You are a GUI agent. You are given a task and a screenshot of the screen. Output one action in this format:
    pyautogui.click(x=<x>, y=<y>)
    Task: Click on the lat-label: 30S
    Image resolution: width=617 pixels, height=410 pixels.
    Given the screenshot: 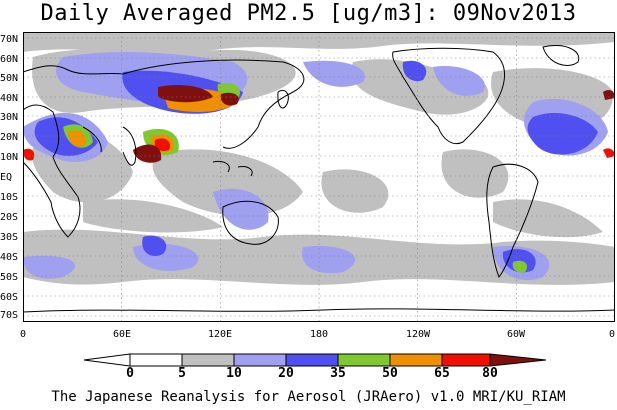 What is the action you would take?
    pyautogui.click(x=9, y=237)
    